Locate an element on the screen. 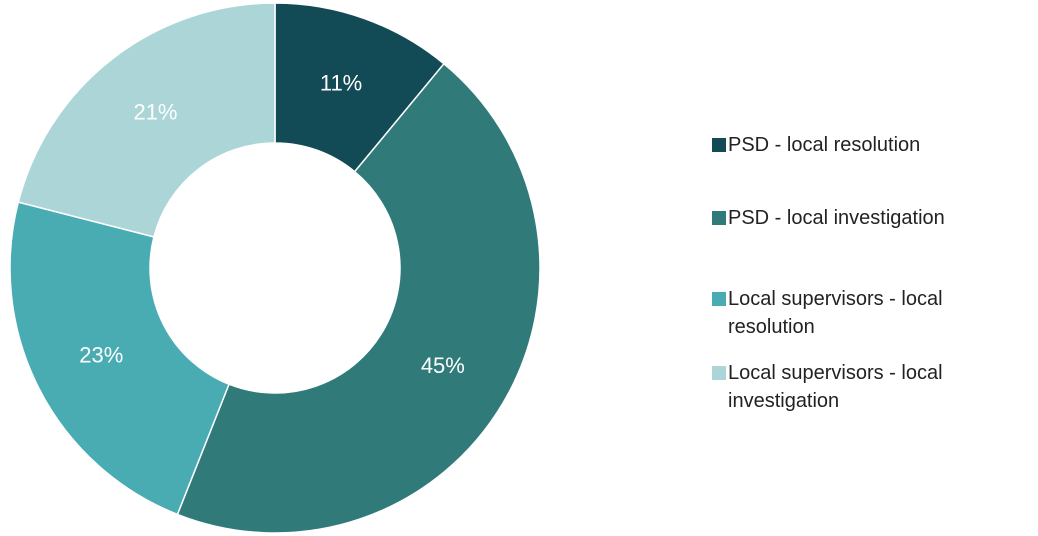  legend-entry: Local supervisors - local investigation is located at coordinates (862, 387).